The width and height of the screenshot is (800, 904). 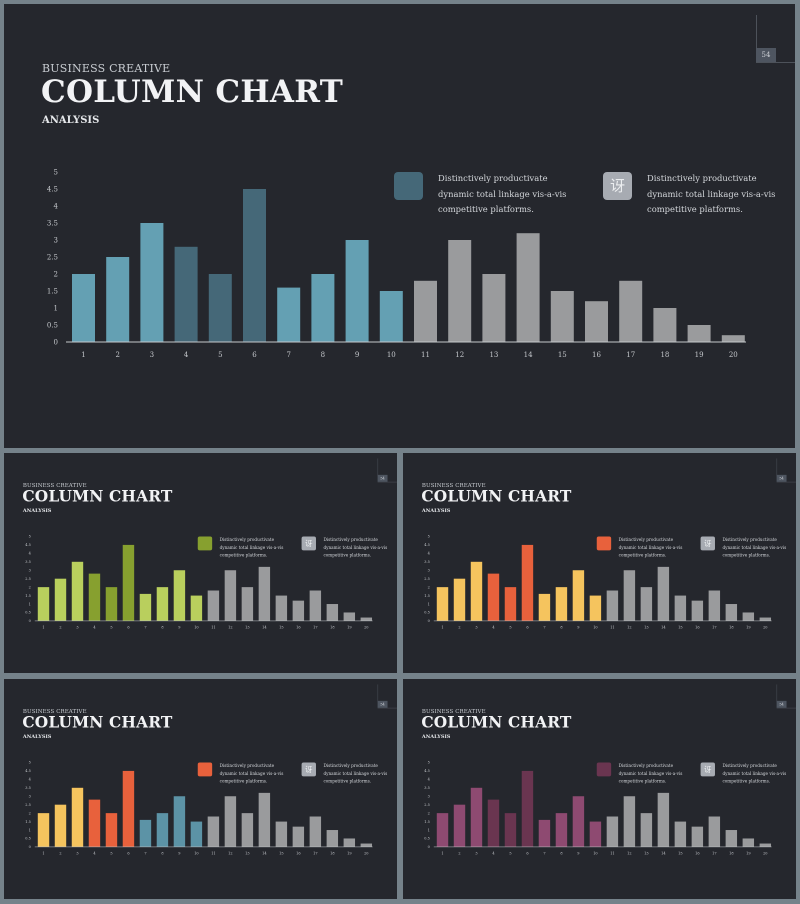 I want to click on x-tick-label: 10, so click(x=595, y=853).